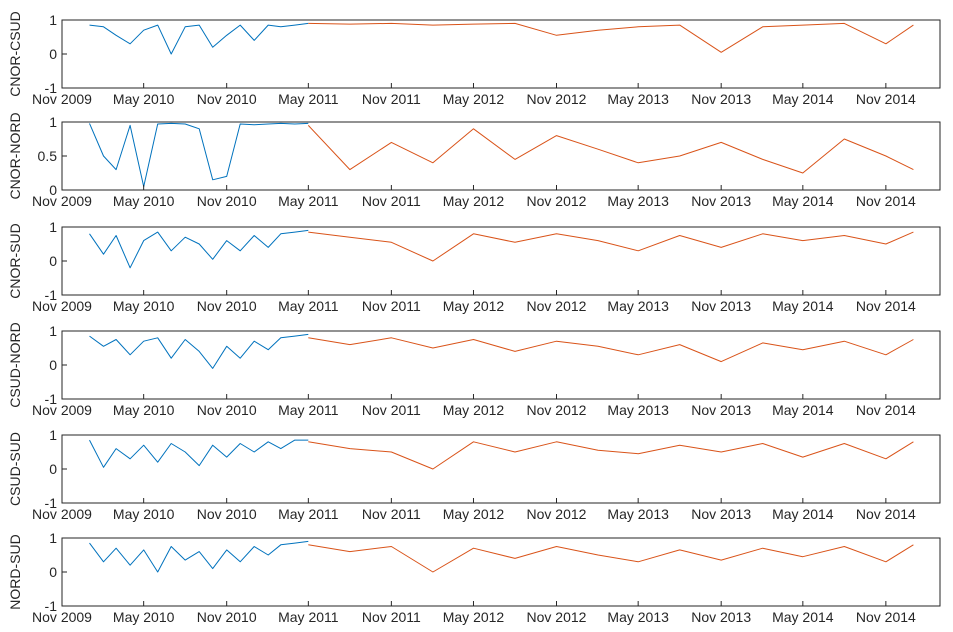  Describe the element at coordinates (53, 365) in the screenshot. I see `y-tick-label-3-1: 0` at that location.